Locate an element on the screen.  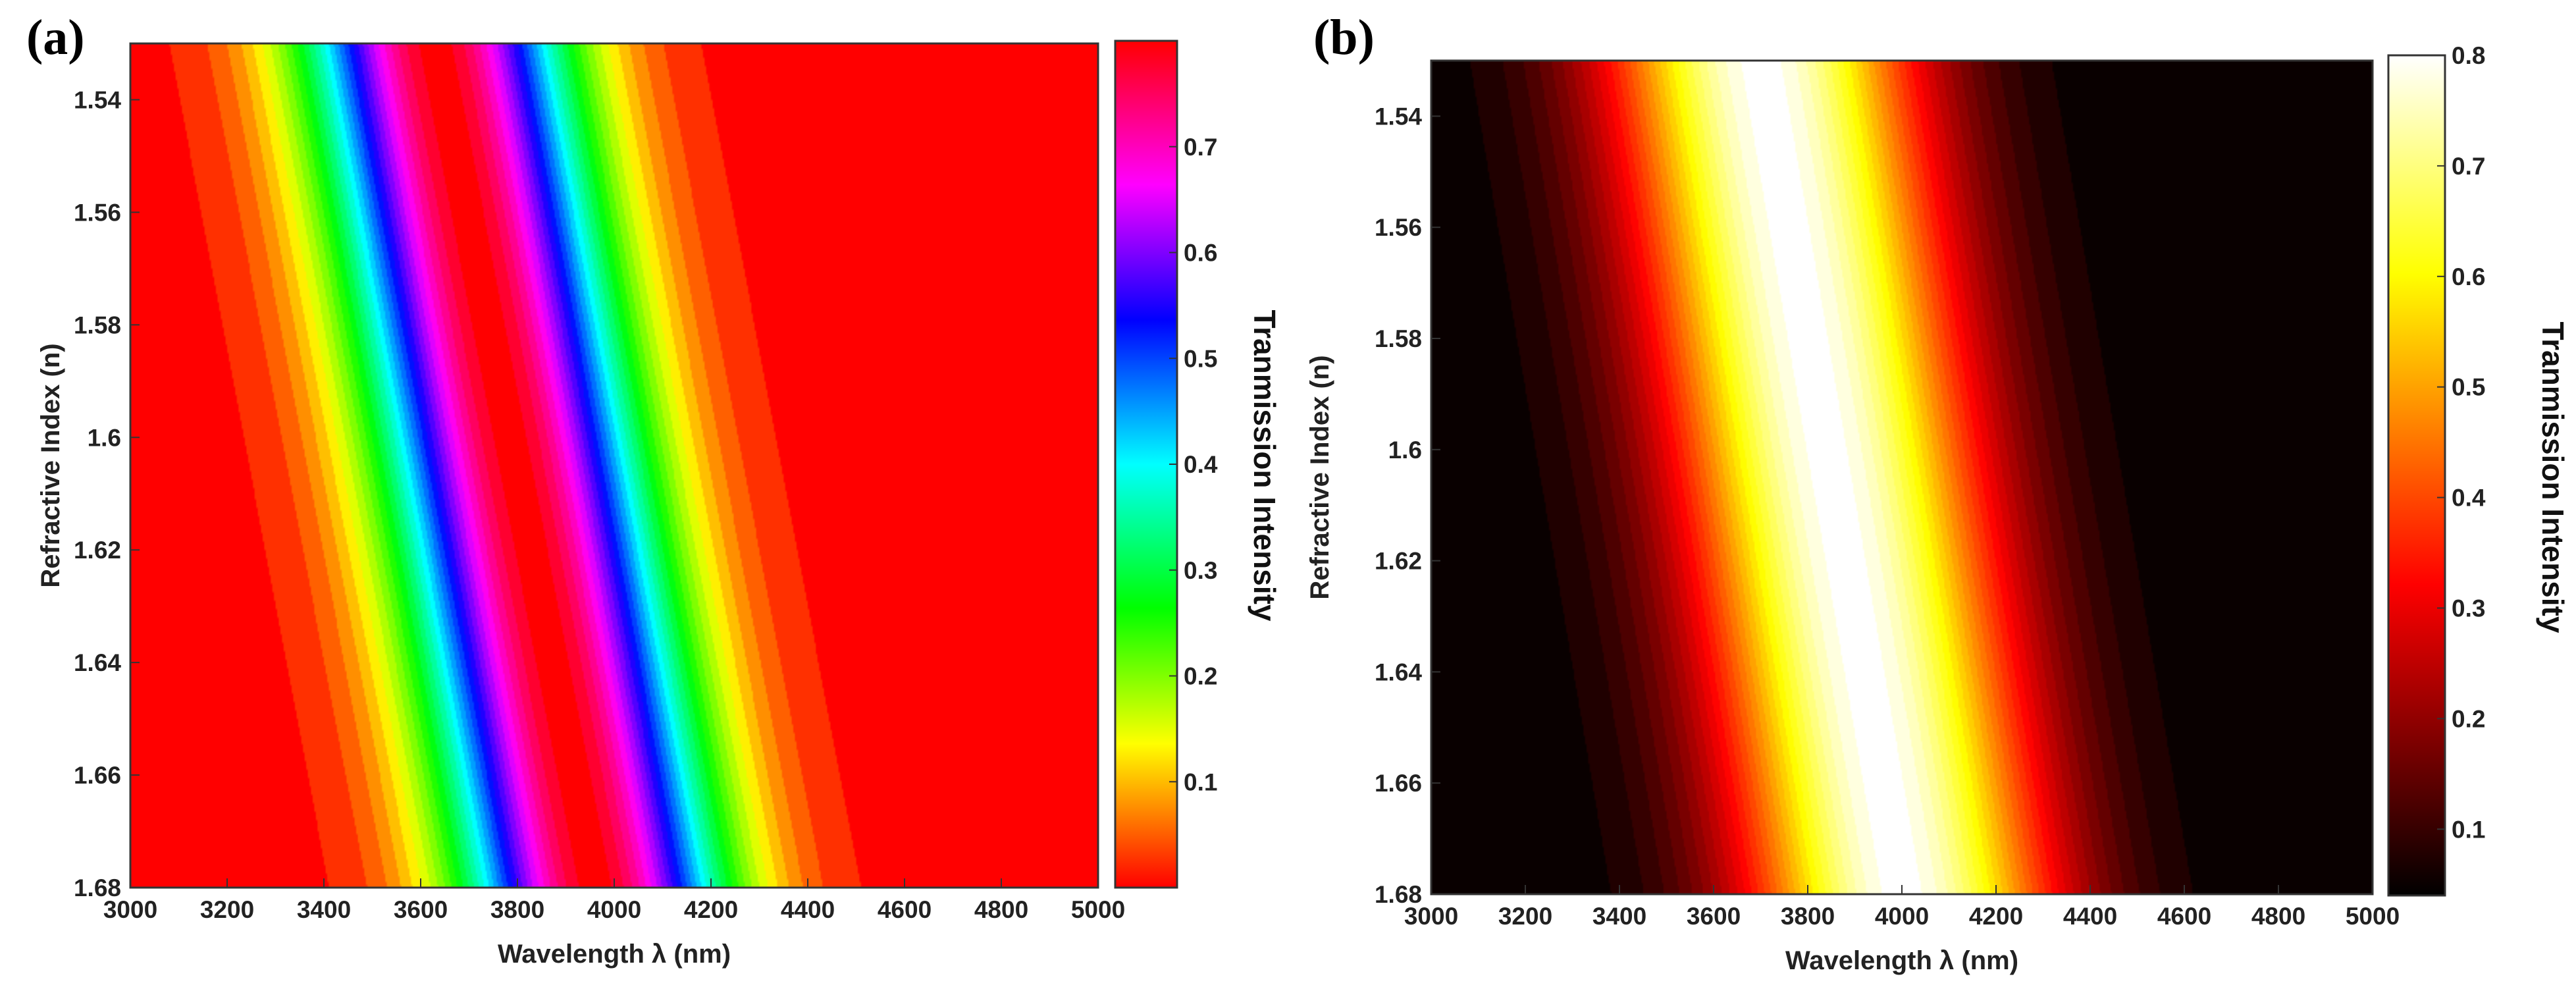
y-axis-a: 1.54 1.56 1.58 1.6 1.62 1.64 1.66 1.68 is located at coordinates (107, 493).